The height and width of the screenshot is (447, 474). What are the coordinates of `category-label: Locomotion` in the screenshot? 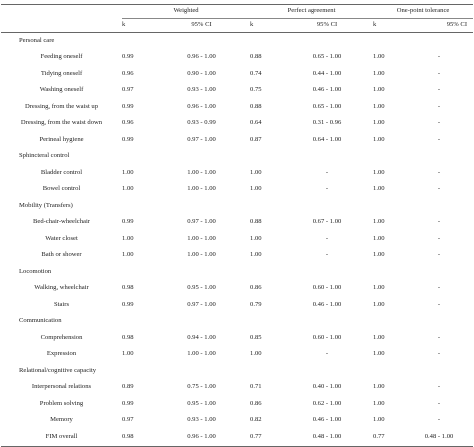 It's located at (35, 271).